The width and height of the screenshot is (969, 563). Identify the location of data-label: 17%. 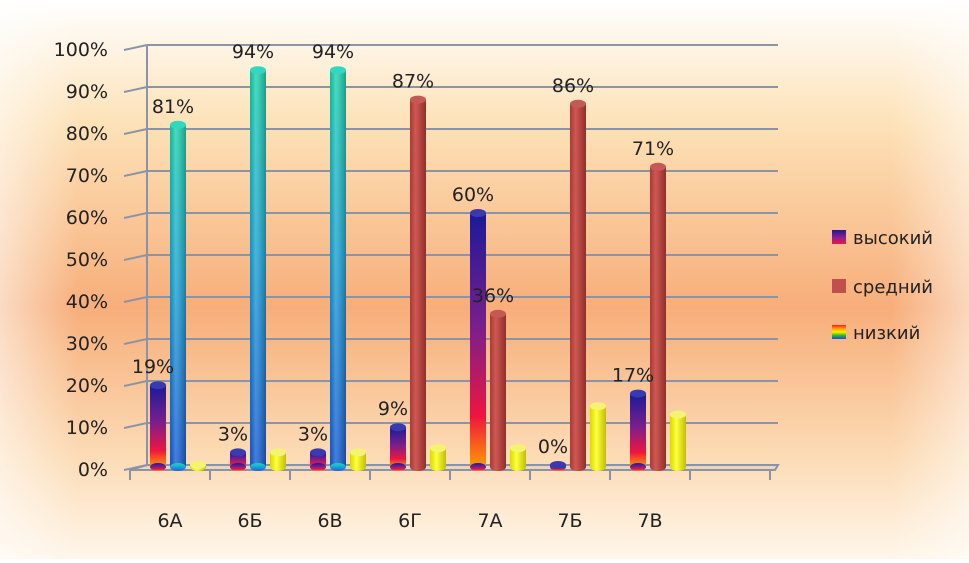
(633, 376).